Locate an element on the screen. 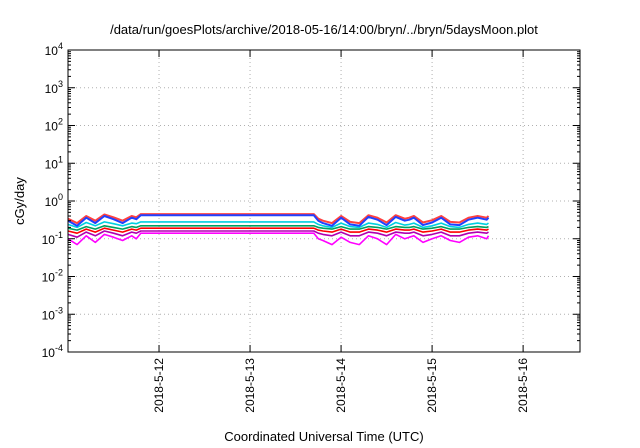  y-tick-label: 10⁰ is located at coordinates (54, 200).